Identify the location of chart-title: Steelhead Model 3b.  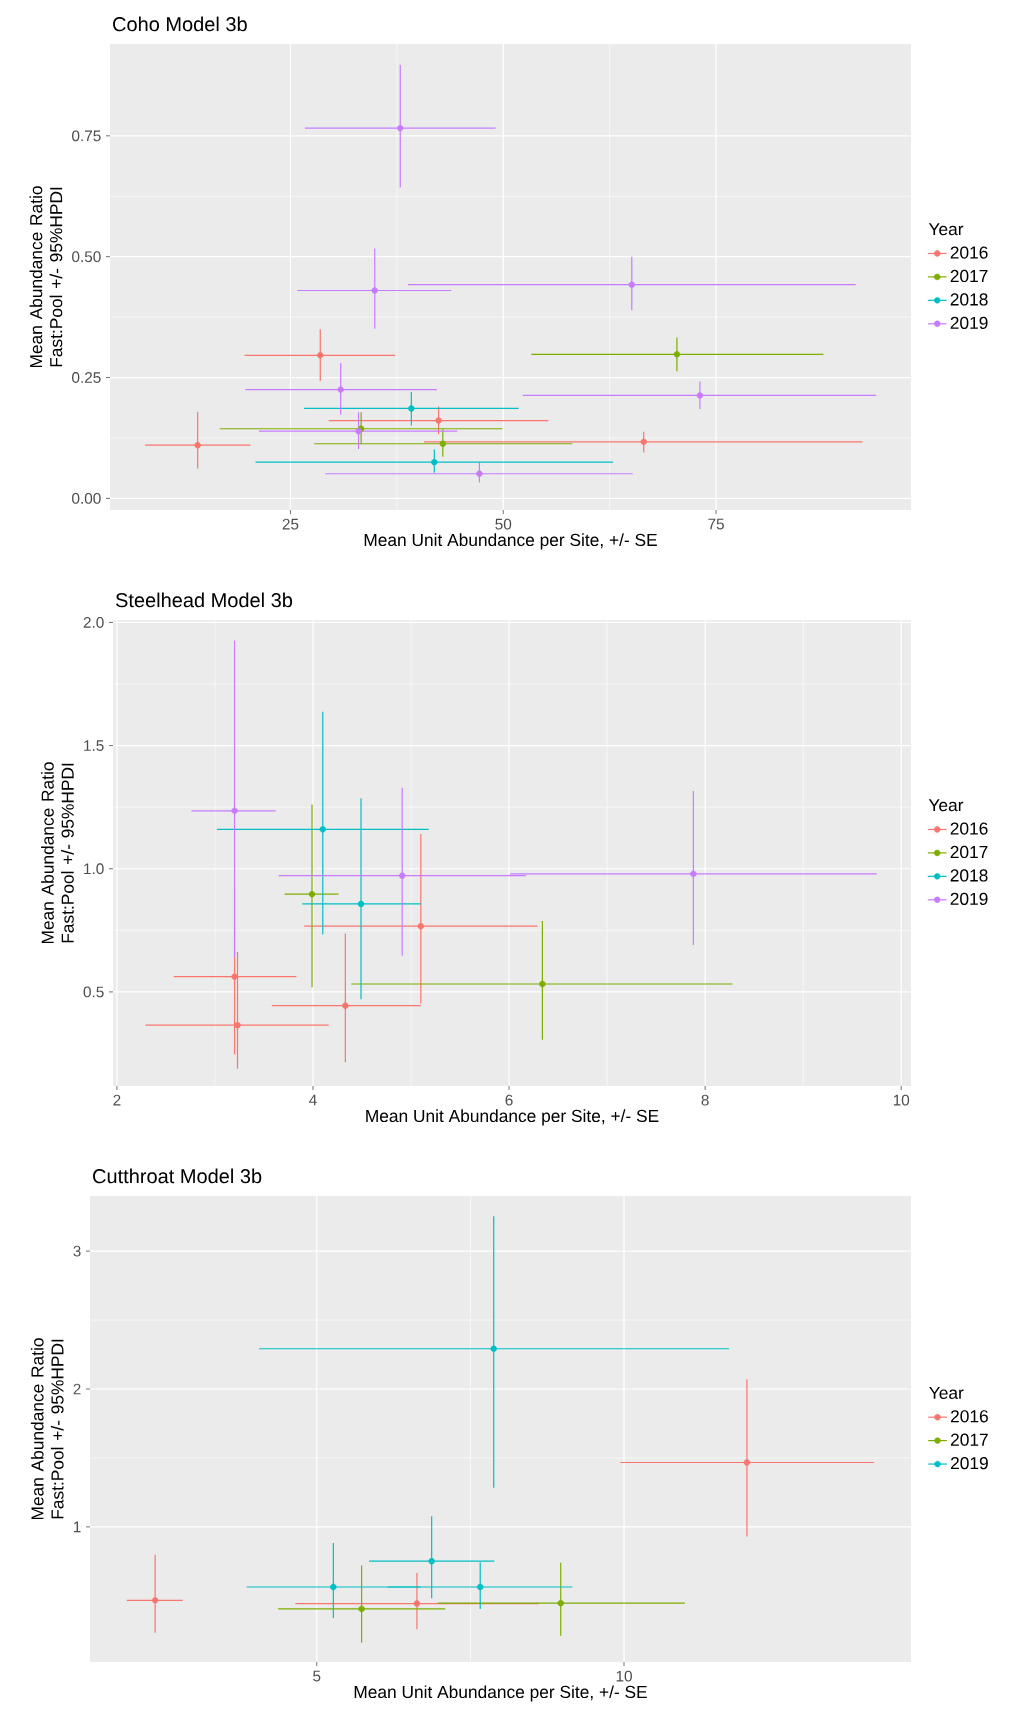
(204, 600).